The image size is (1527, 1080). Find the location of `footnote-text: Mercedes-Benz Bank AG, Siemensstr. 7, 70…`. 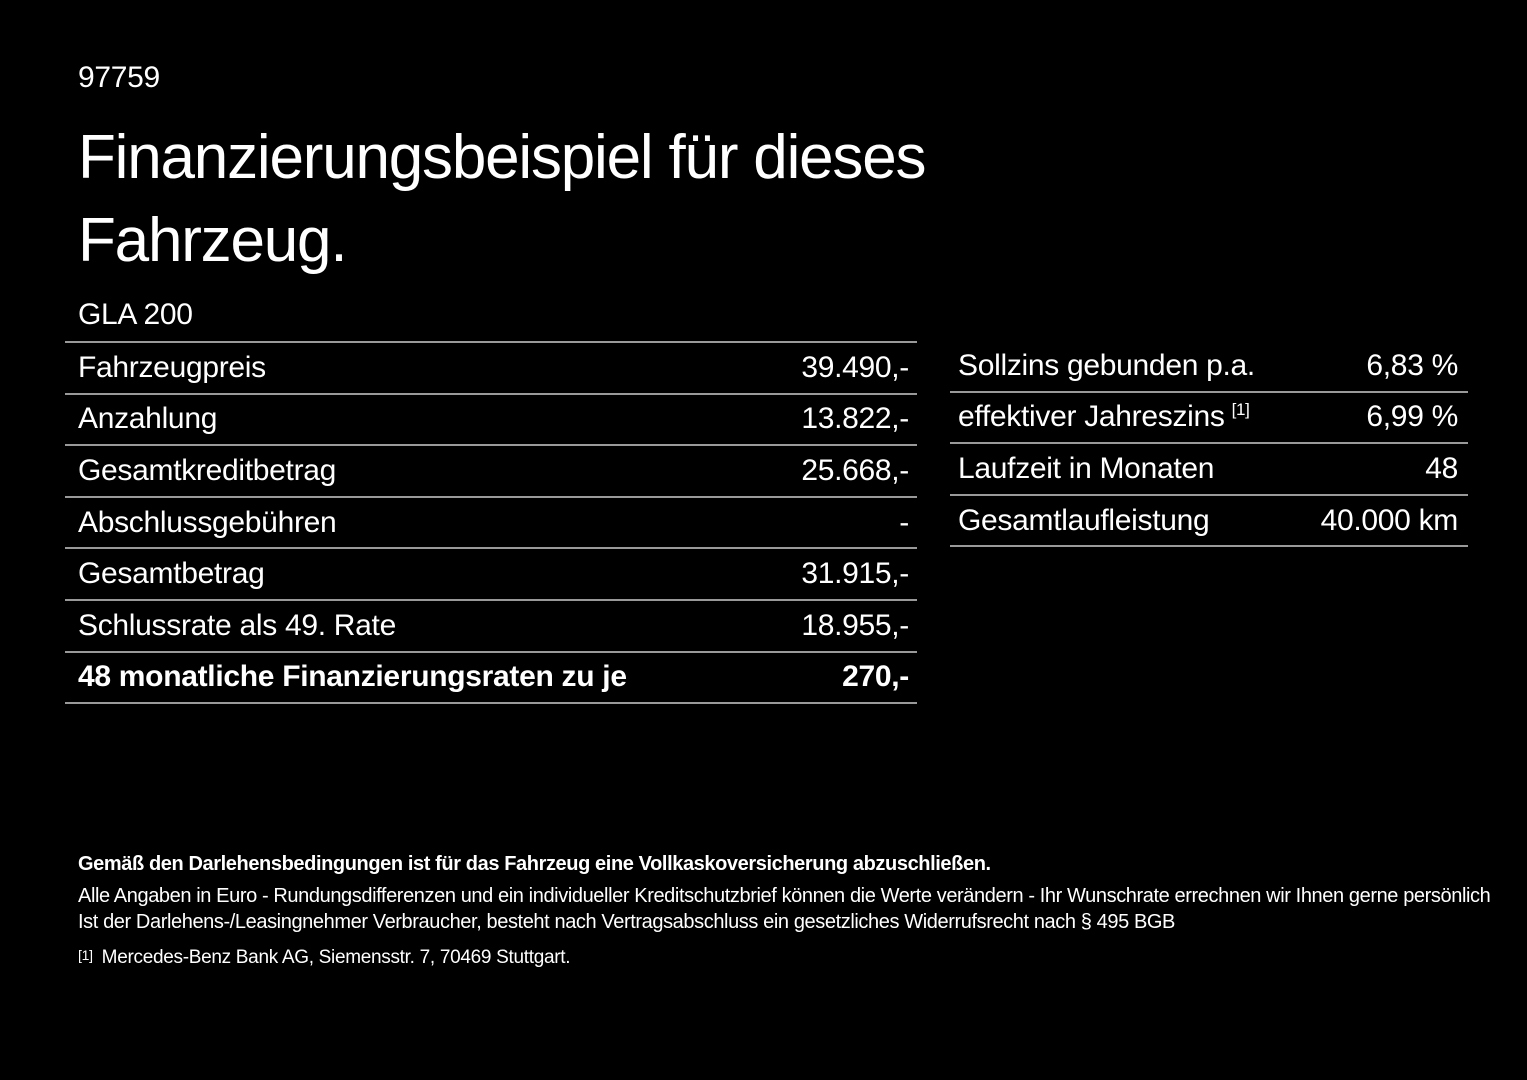

footnote-text: Mercedes-Benz Bank AG, Siemensstr. 7, 70… is located at coordinates (336, 957).